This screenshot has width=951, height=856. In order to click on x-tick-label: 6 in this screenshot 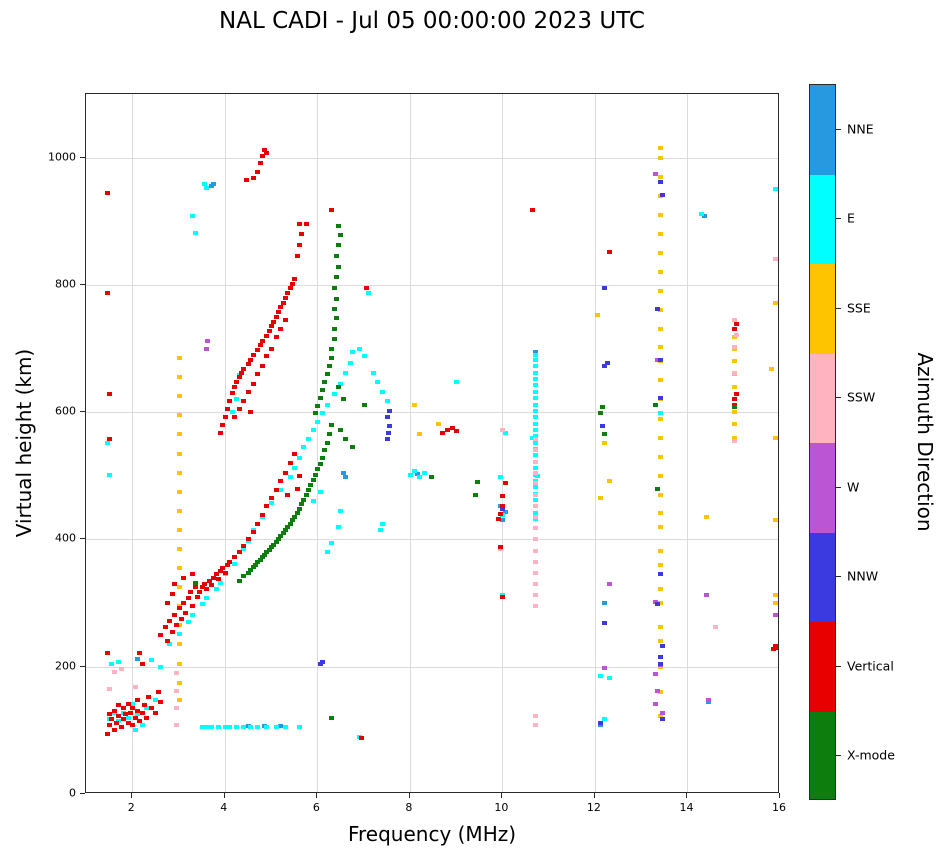, I will do `click(316, 807)`.